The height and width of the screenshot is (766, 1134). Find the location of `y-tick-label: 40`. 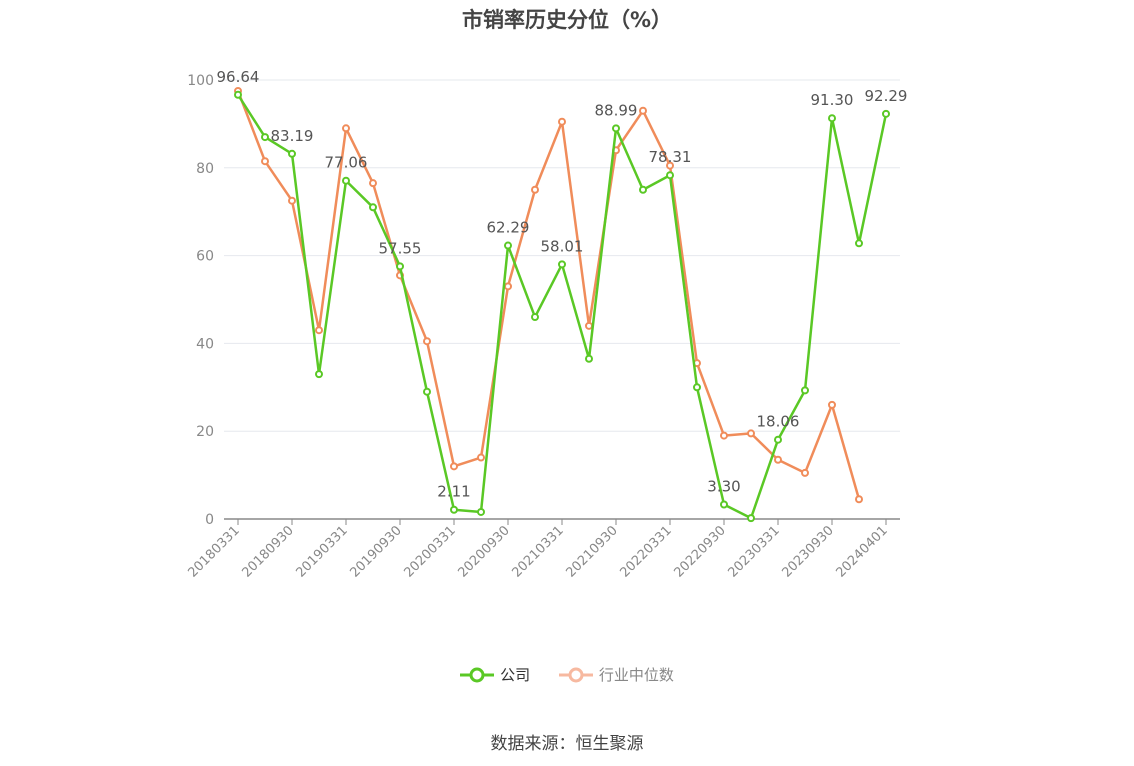

y-tick-label: 40 is located at coordinates (205, 344).